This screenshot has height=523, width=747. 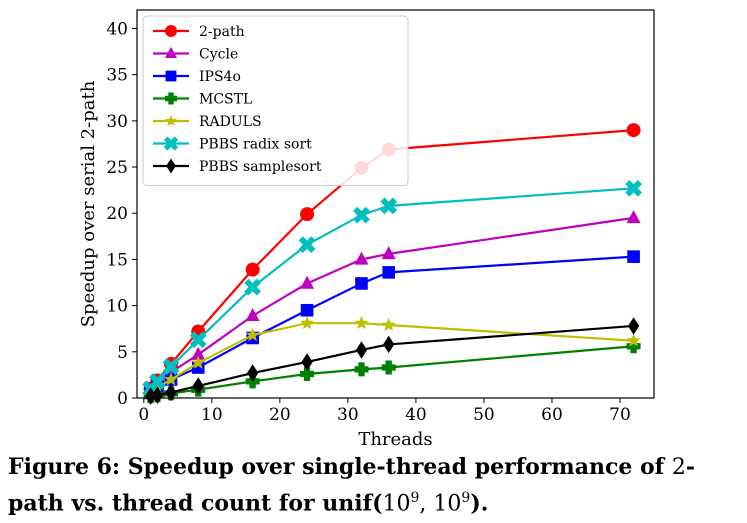 What do you see at coordinates (117, 307) in the screenshot?
I see `y-tick-label: 10` at bounding box center [117, 307].